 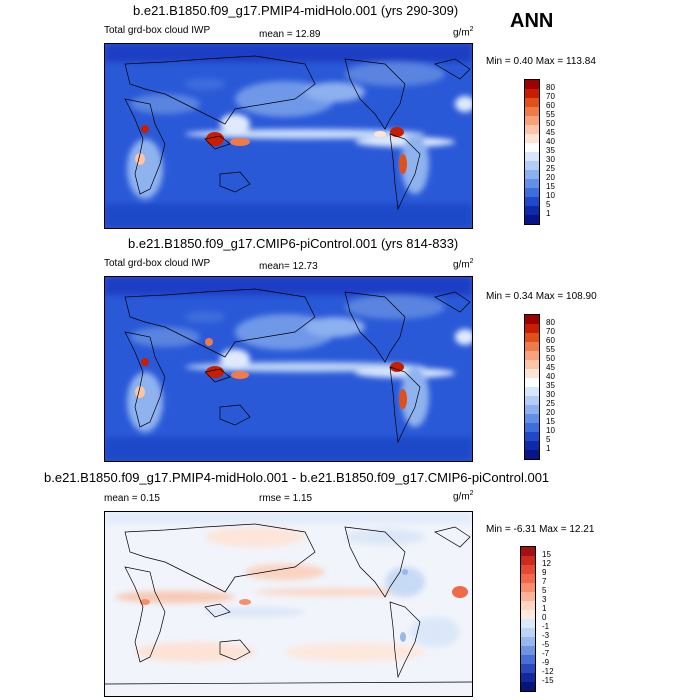 What do you see at coordinates (548, 439) in the screenshot?
I see `panel2-colorbar-label: 5` at bounding box center [548, 439].